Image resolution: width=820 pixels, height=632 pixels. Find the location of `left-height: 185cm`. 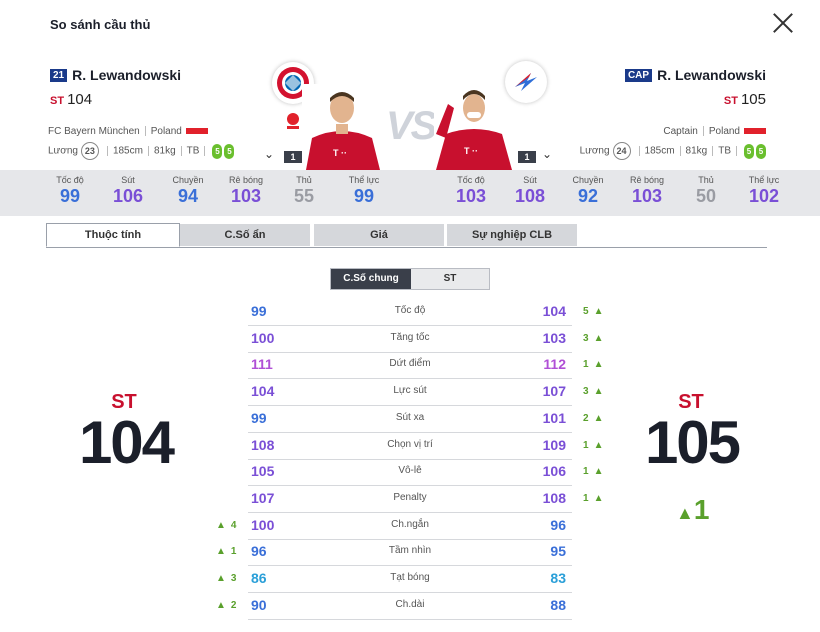

left-height: 185cm is located at coordinates (127, 151).